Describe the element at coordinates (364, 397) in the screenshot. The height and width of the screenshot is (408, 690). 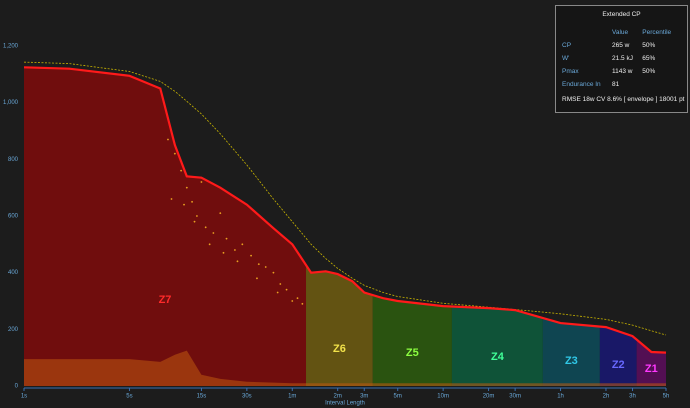
I see `x-tick-label: 3m` at that location.